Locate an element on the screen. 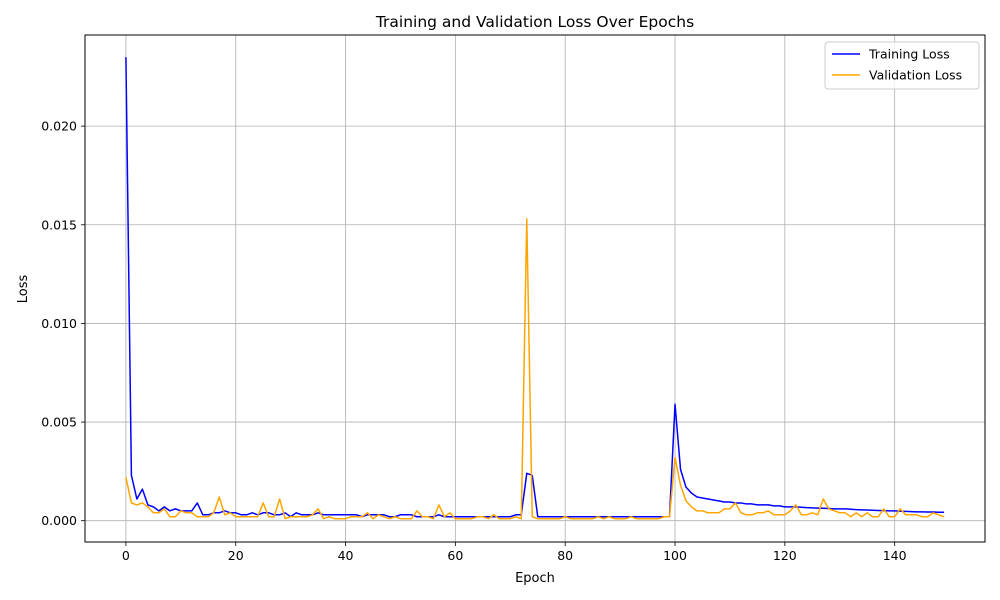 This screenshot has width=1000, height=600. legend: Training Loss Validation Loss is located at coordinates (902, 65).